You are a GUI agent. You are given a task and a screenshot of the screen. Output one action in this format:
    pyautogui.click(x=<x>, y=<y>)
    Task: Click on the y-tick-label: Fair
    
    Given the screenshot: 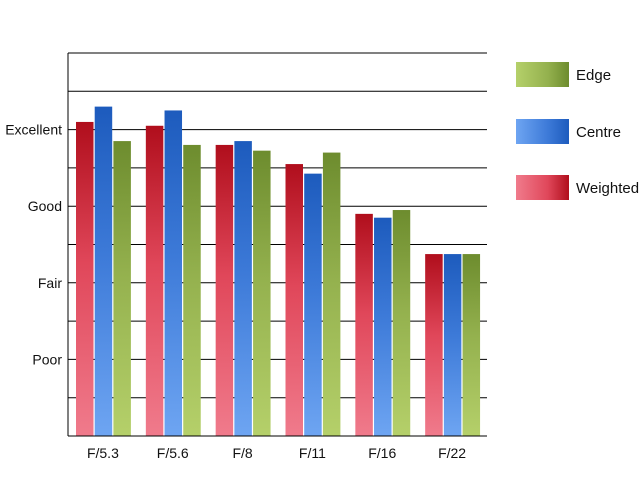 What is the action you would take?
    pyautogui.click(x=50, y=283)
    